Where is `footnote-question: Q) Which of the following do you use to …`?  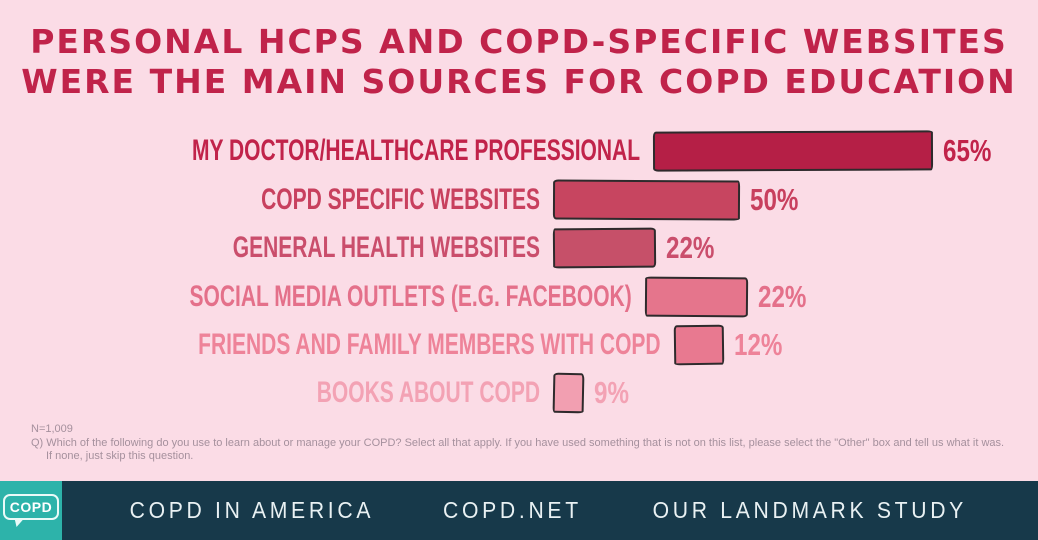 footnote-question: Q) Which of the following do you use to … is located at coordinates (518, 442).